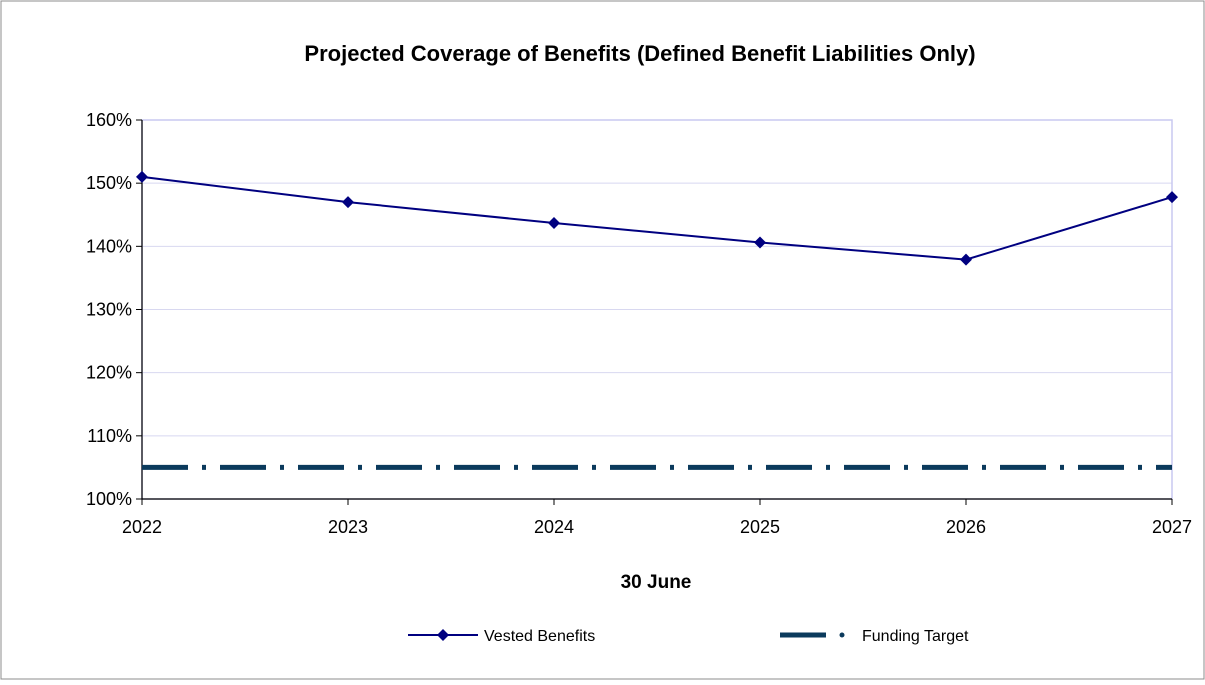 The image size is (1205, 685). I want to click on x-tick-label-3: 2025, so click(760, 527).